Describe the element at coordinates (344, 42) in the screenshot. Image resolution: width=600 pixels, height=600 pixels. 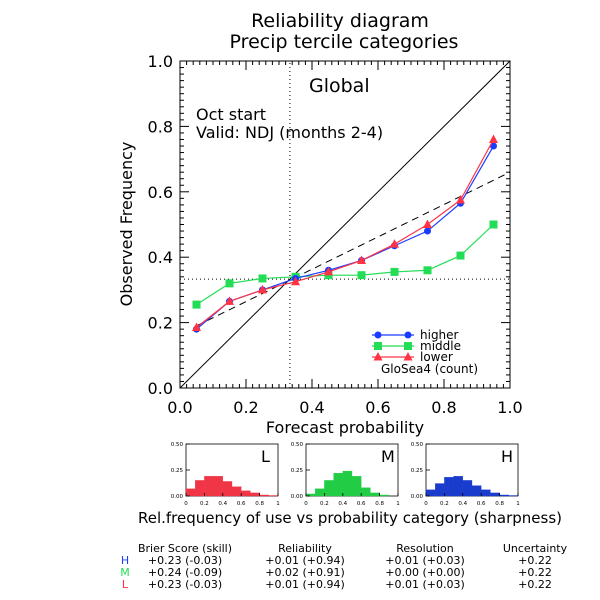
I see `chart-subtitle: Precip tercile categories` at that location.